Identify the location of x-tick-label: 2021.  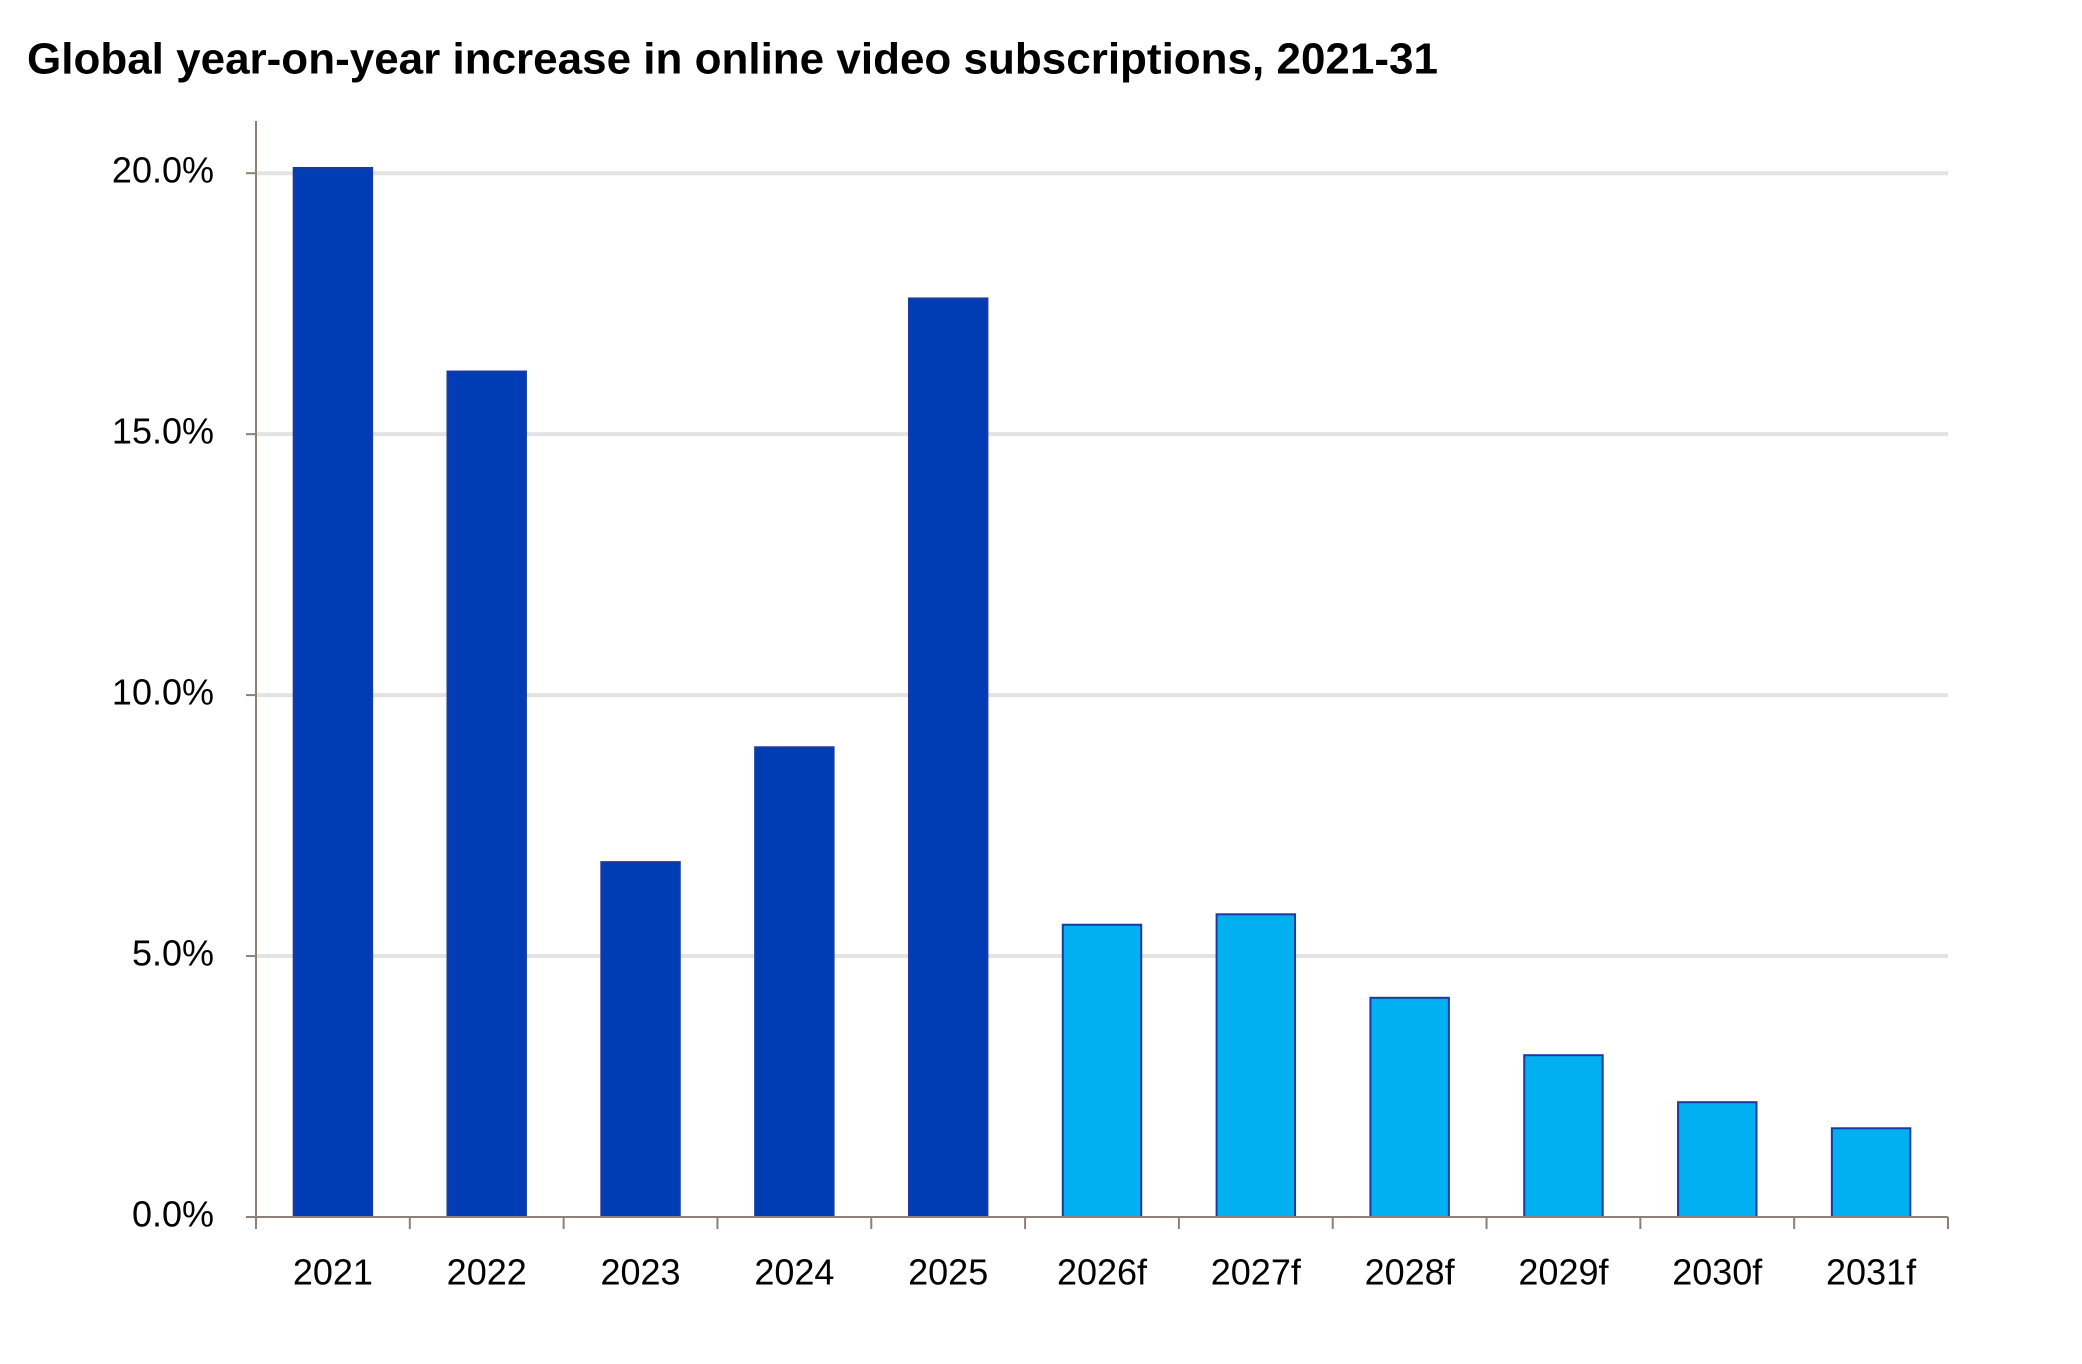
(333, 1272).